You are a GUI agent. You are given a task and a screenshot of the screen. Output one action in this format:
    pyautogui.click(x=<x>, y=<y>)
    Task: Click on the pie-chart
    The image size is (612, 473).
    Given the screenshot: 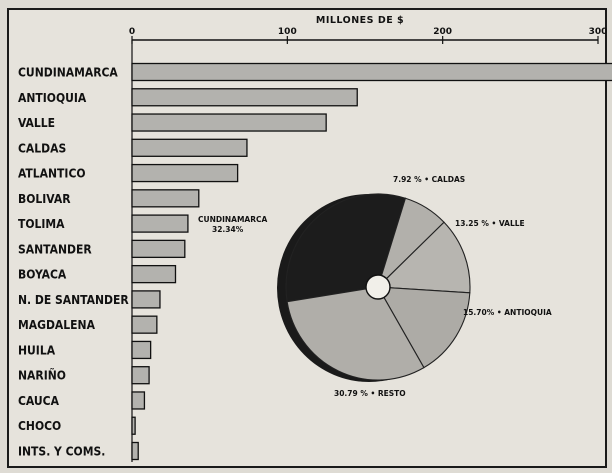 What is the action you would take?
    pyautogui.click(x=374, y=287)
    